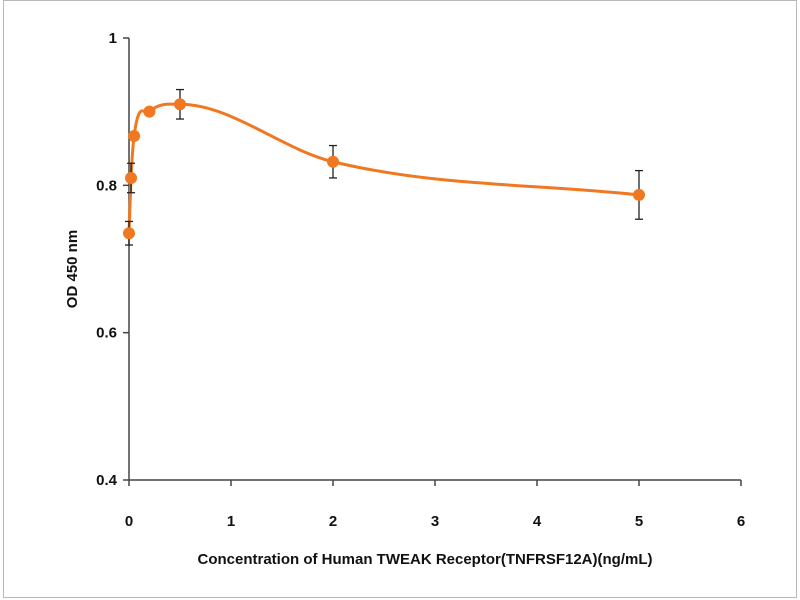 The image size is (800, 600). Describe the element at coordinates (639, 521) in the screenshot. I see `x-tick-label: 5` at that location.